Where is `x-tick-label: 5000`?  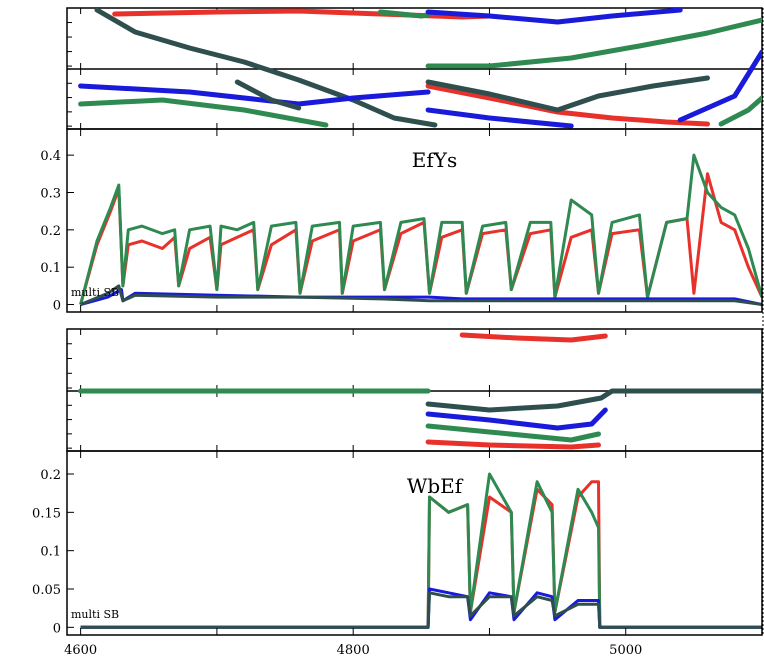 x-tick-label: 5000 is located at coordinates (625, 650).